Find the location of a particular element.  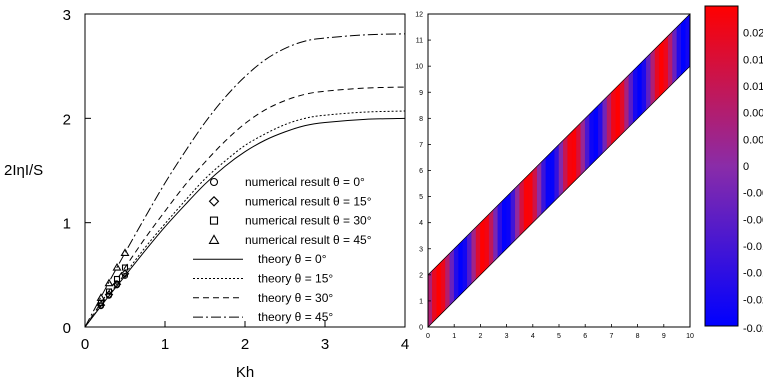

x-tick-label: 2 is located at coordinates (245, 344).